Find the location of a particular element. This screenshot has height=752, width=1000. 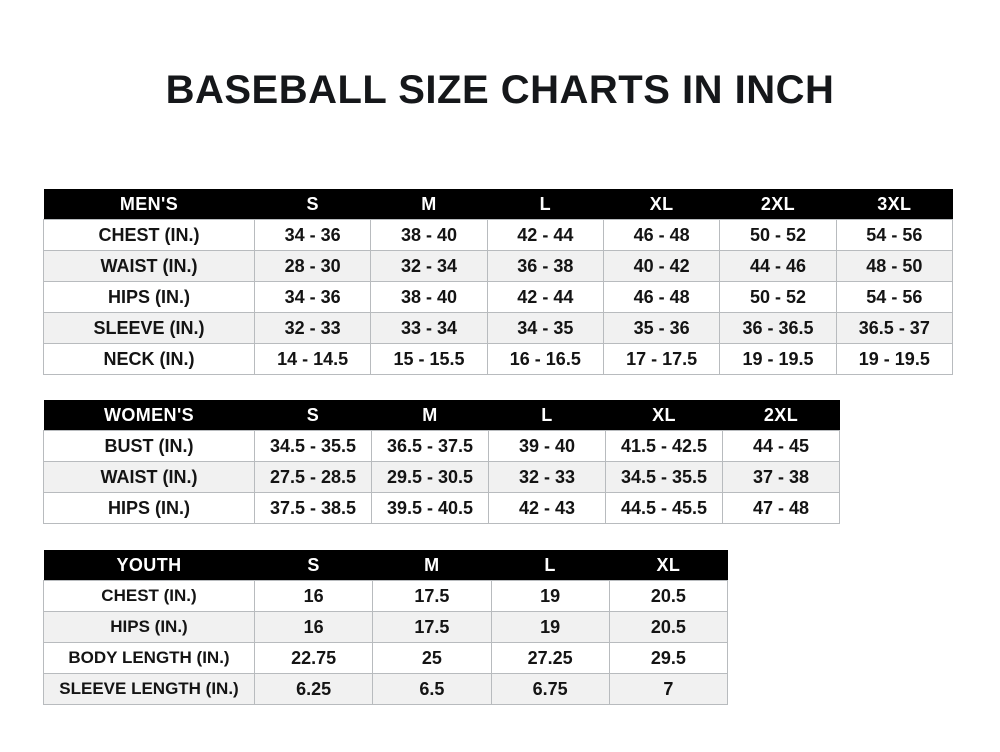

measurement-value: 28 - 30 is located at coordinates (312, 266).